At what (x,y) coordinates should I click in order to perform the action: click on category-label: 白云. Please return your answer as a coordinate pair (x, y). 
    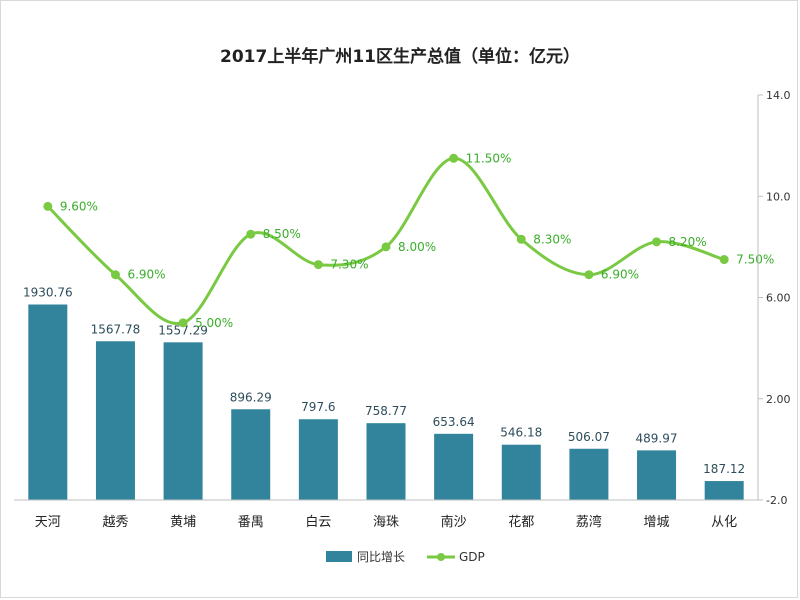
    Looking at the image, I should click on (318, 522).